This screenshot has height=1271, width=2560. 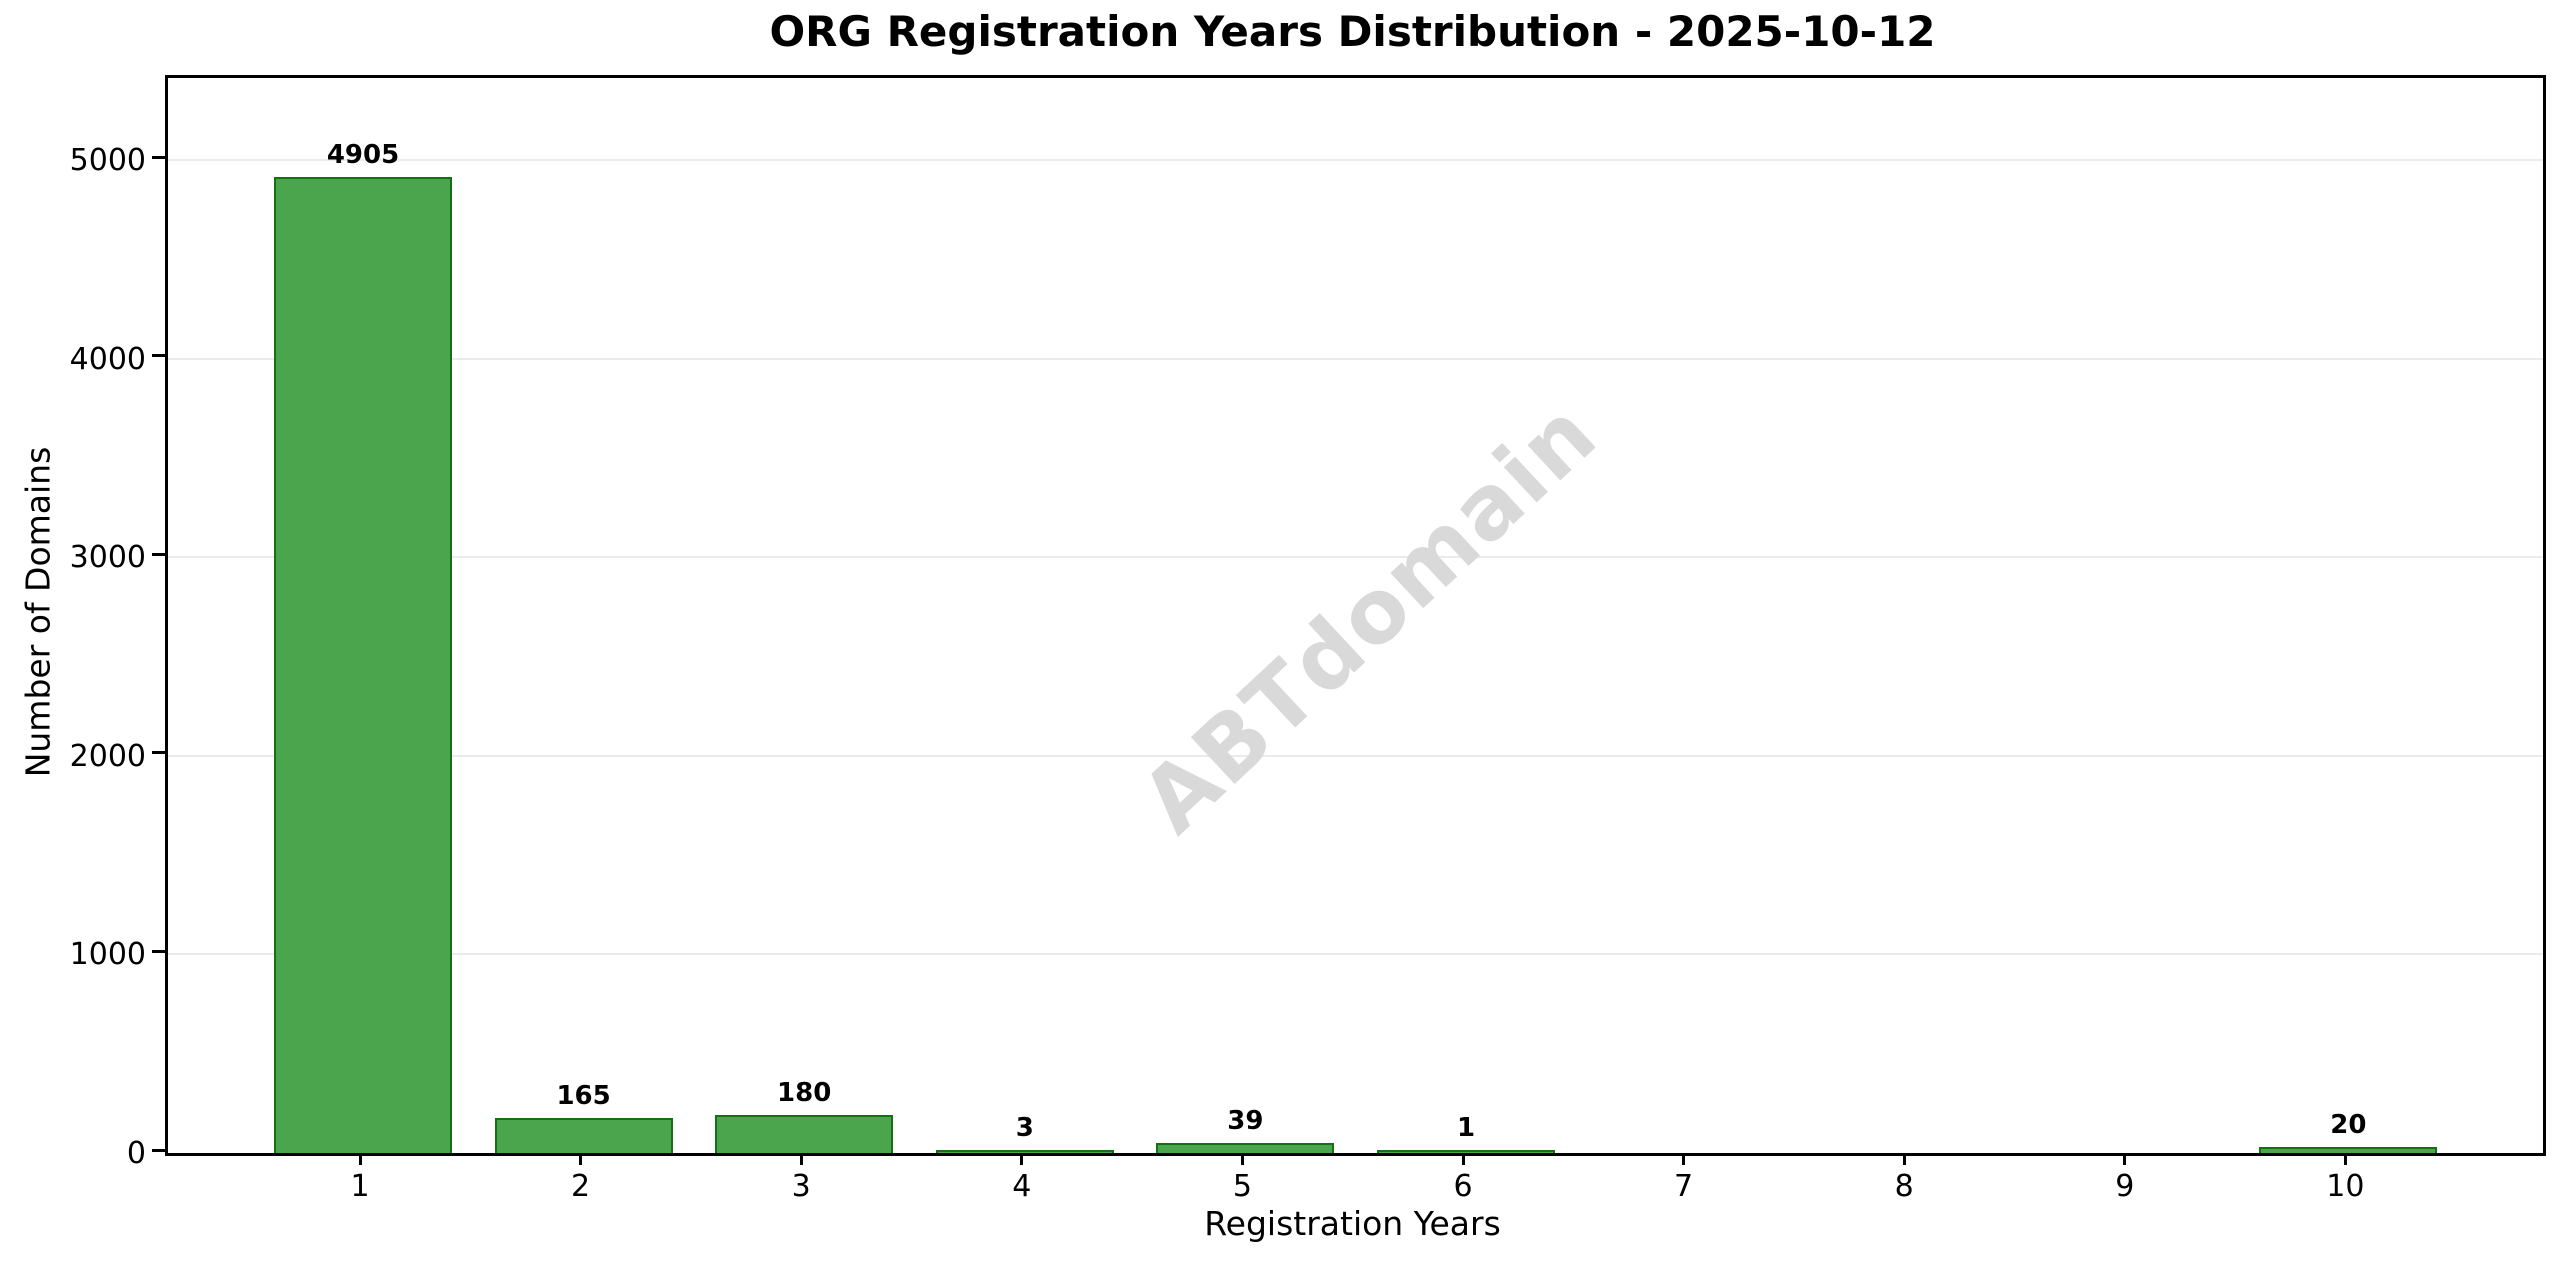 I want to click on y-tick-label-5000: 5000, so click(x=107, y=161).